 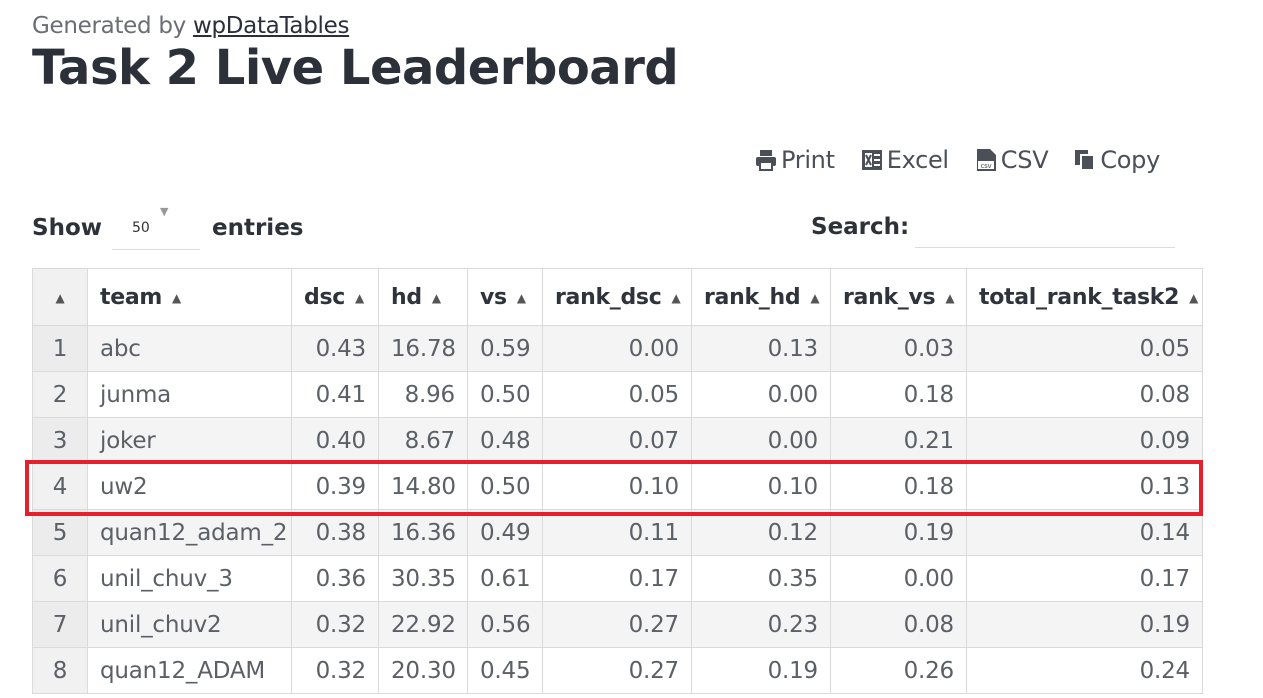 I want to click on csv-button: csv CSV, so click(x=1012, y=160).